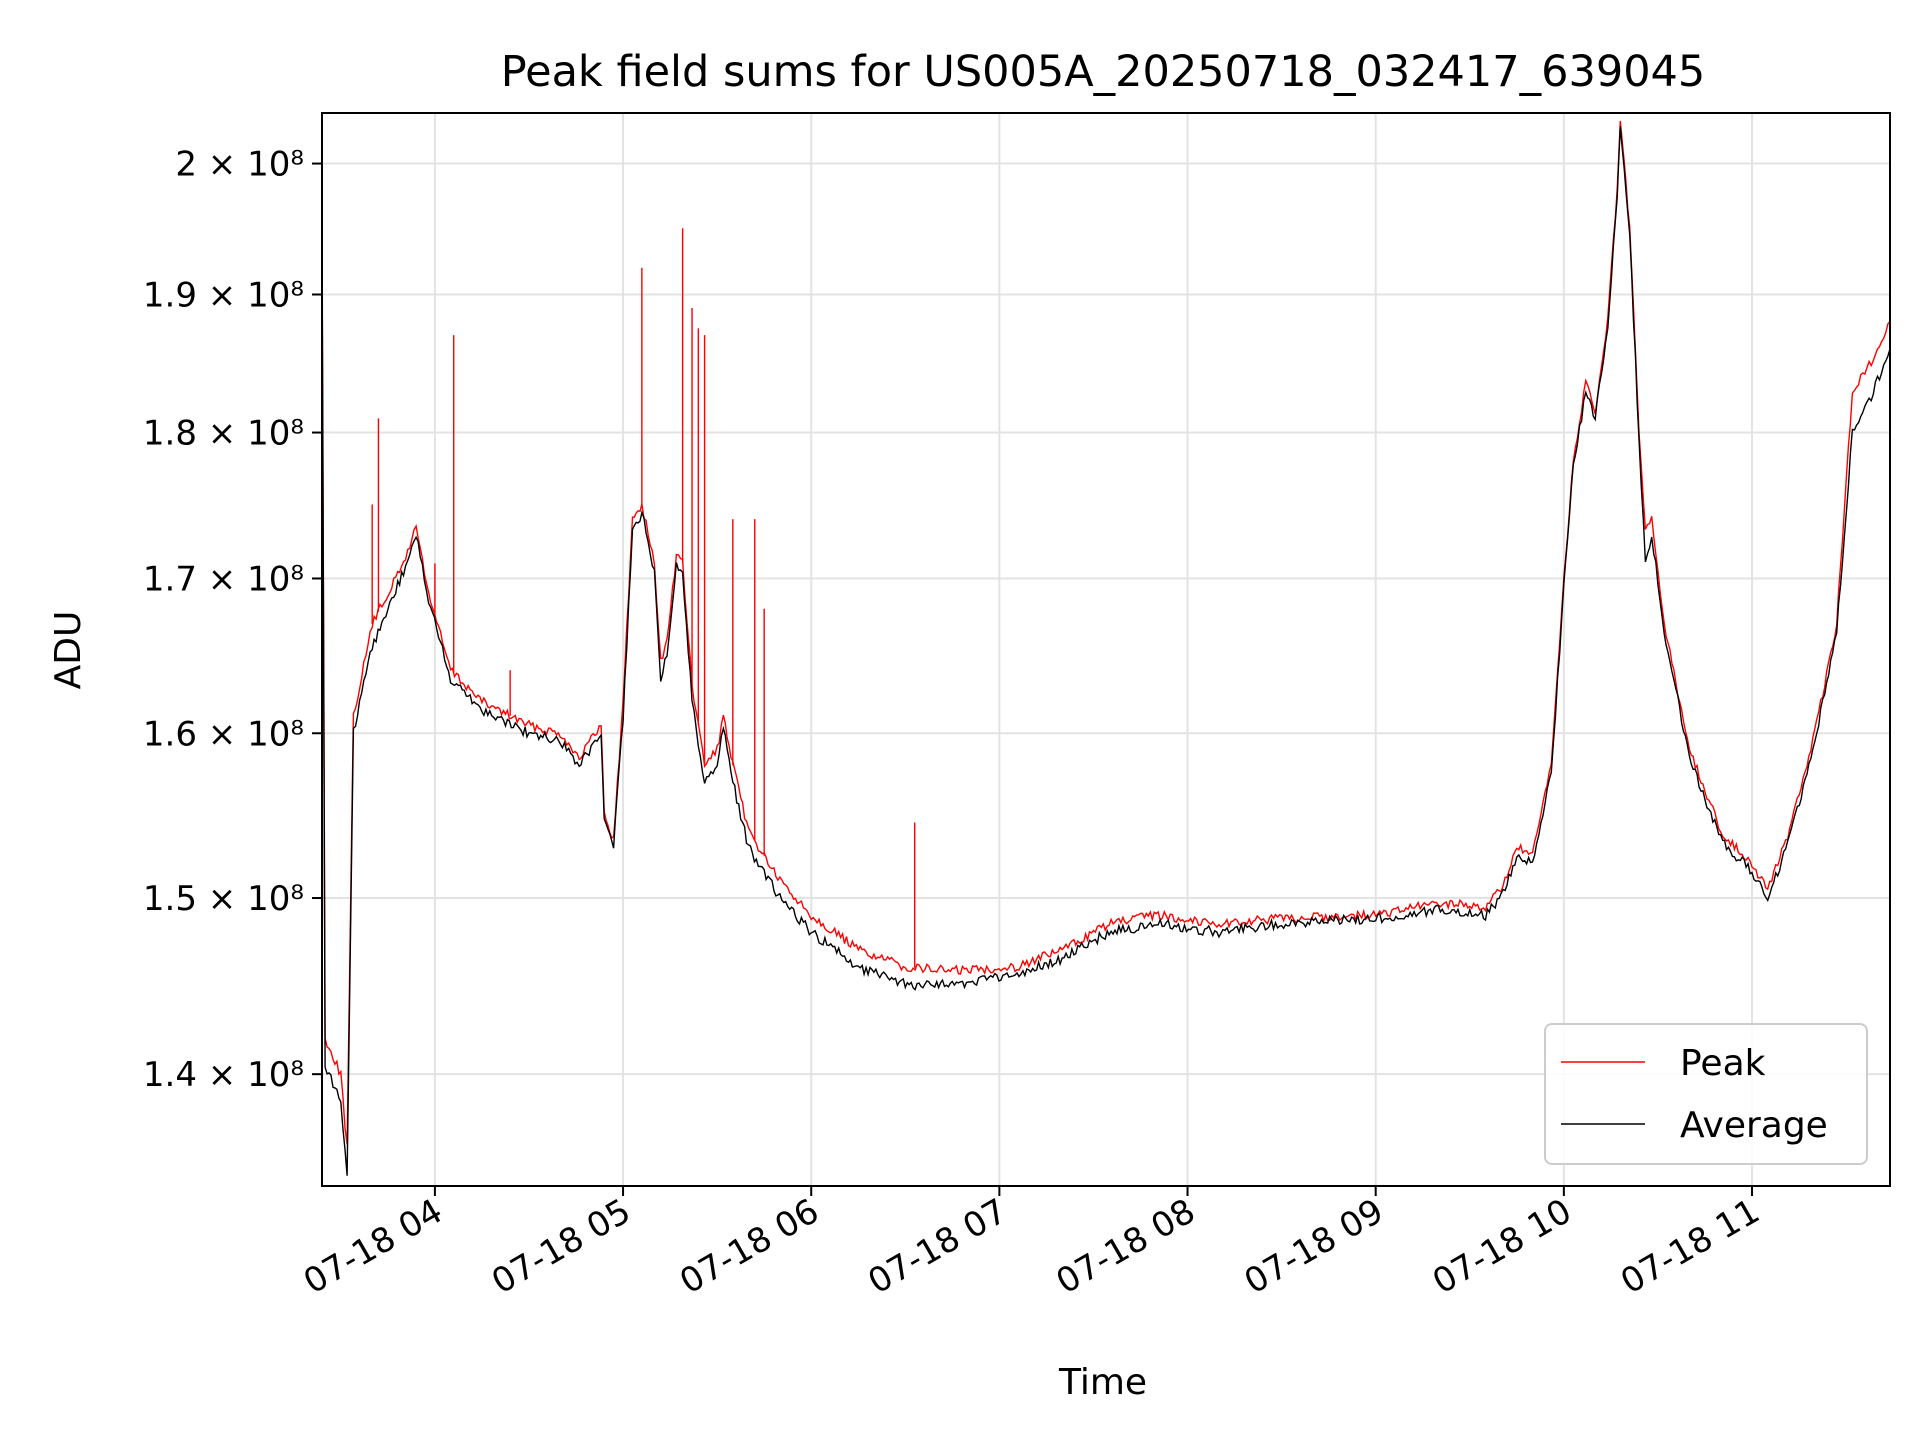 The height and width of the screenshot is (1440, 1920). What do you see at coordinates (223, 734) in the screenshot?
I see `y-tick-label: 1.6 × 10⁸` at bounding box center [223, 734].